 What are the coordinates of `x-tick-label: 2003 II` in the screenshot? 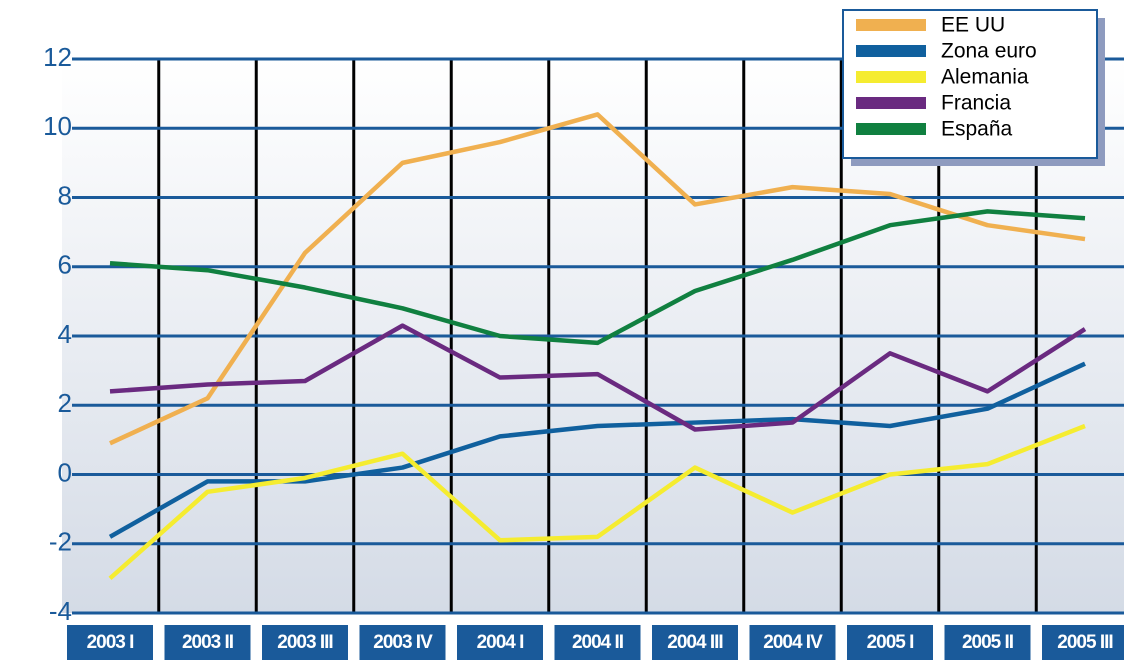 It's located at (208, 642).